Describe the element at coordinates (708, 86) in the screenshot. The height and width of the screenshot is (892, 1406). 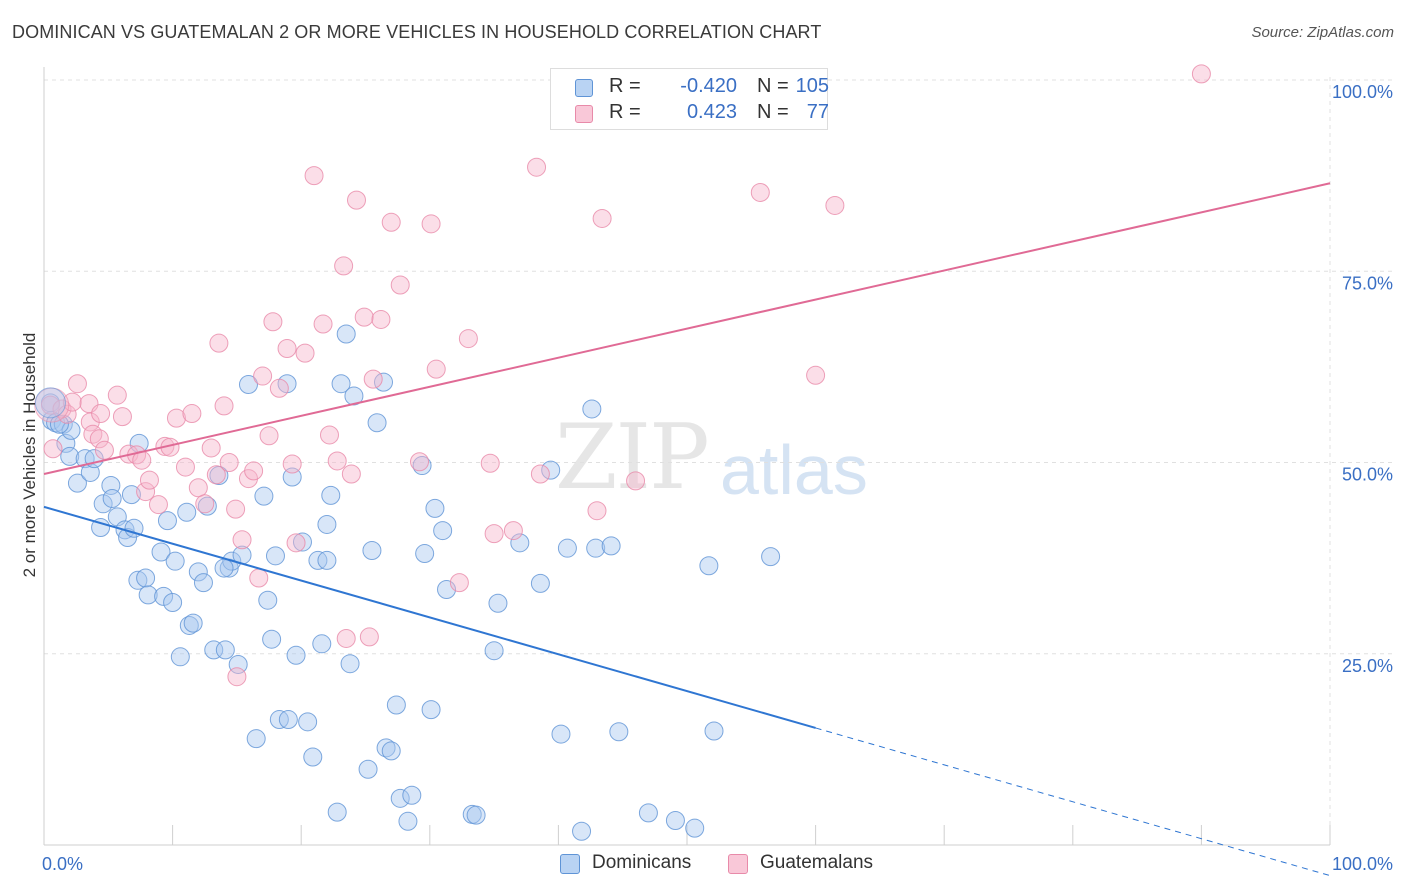
I see `legend-r-value: -0.420` at that location.